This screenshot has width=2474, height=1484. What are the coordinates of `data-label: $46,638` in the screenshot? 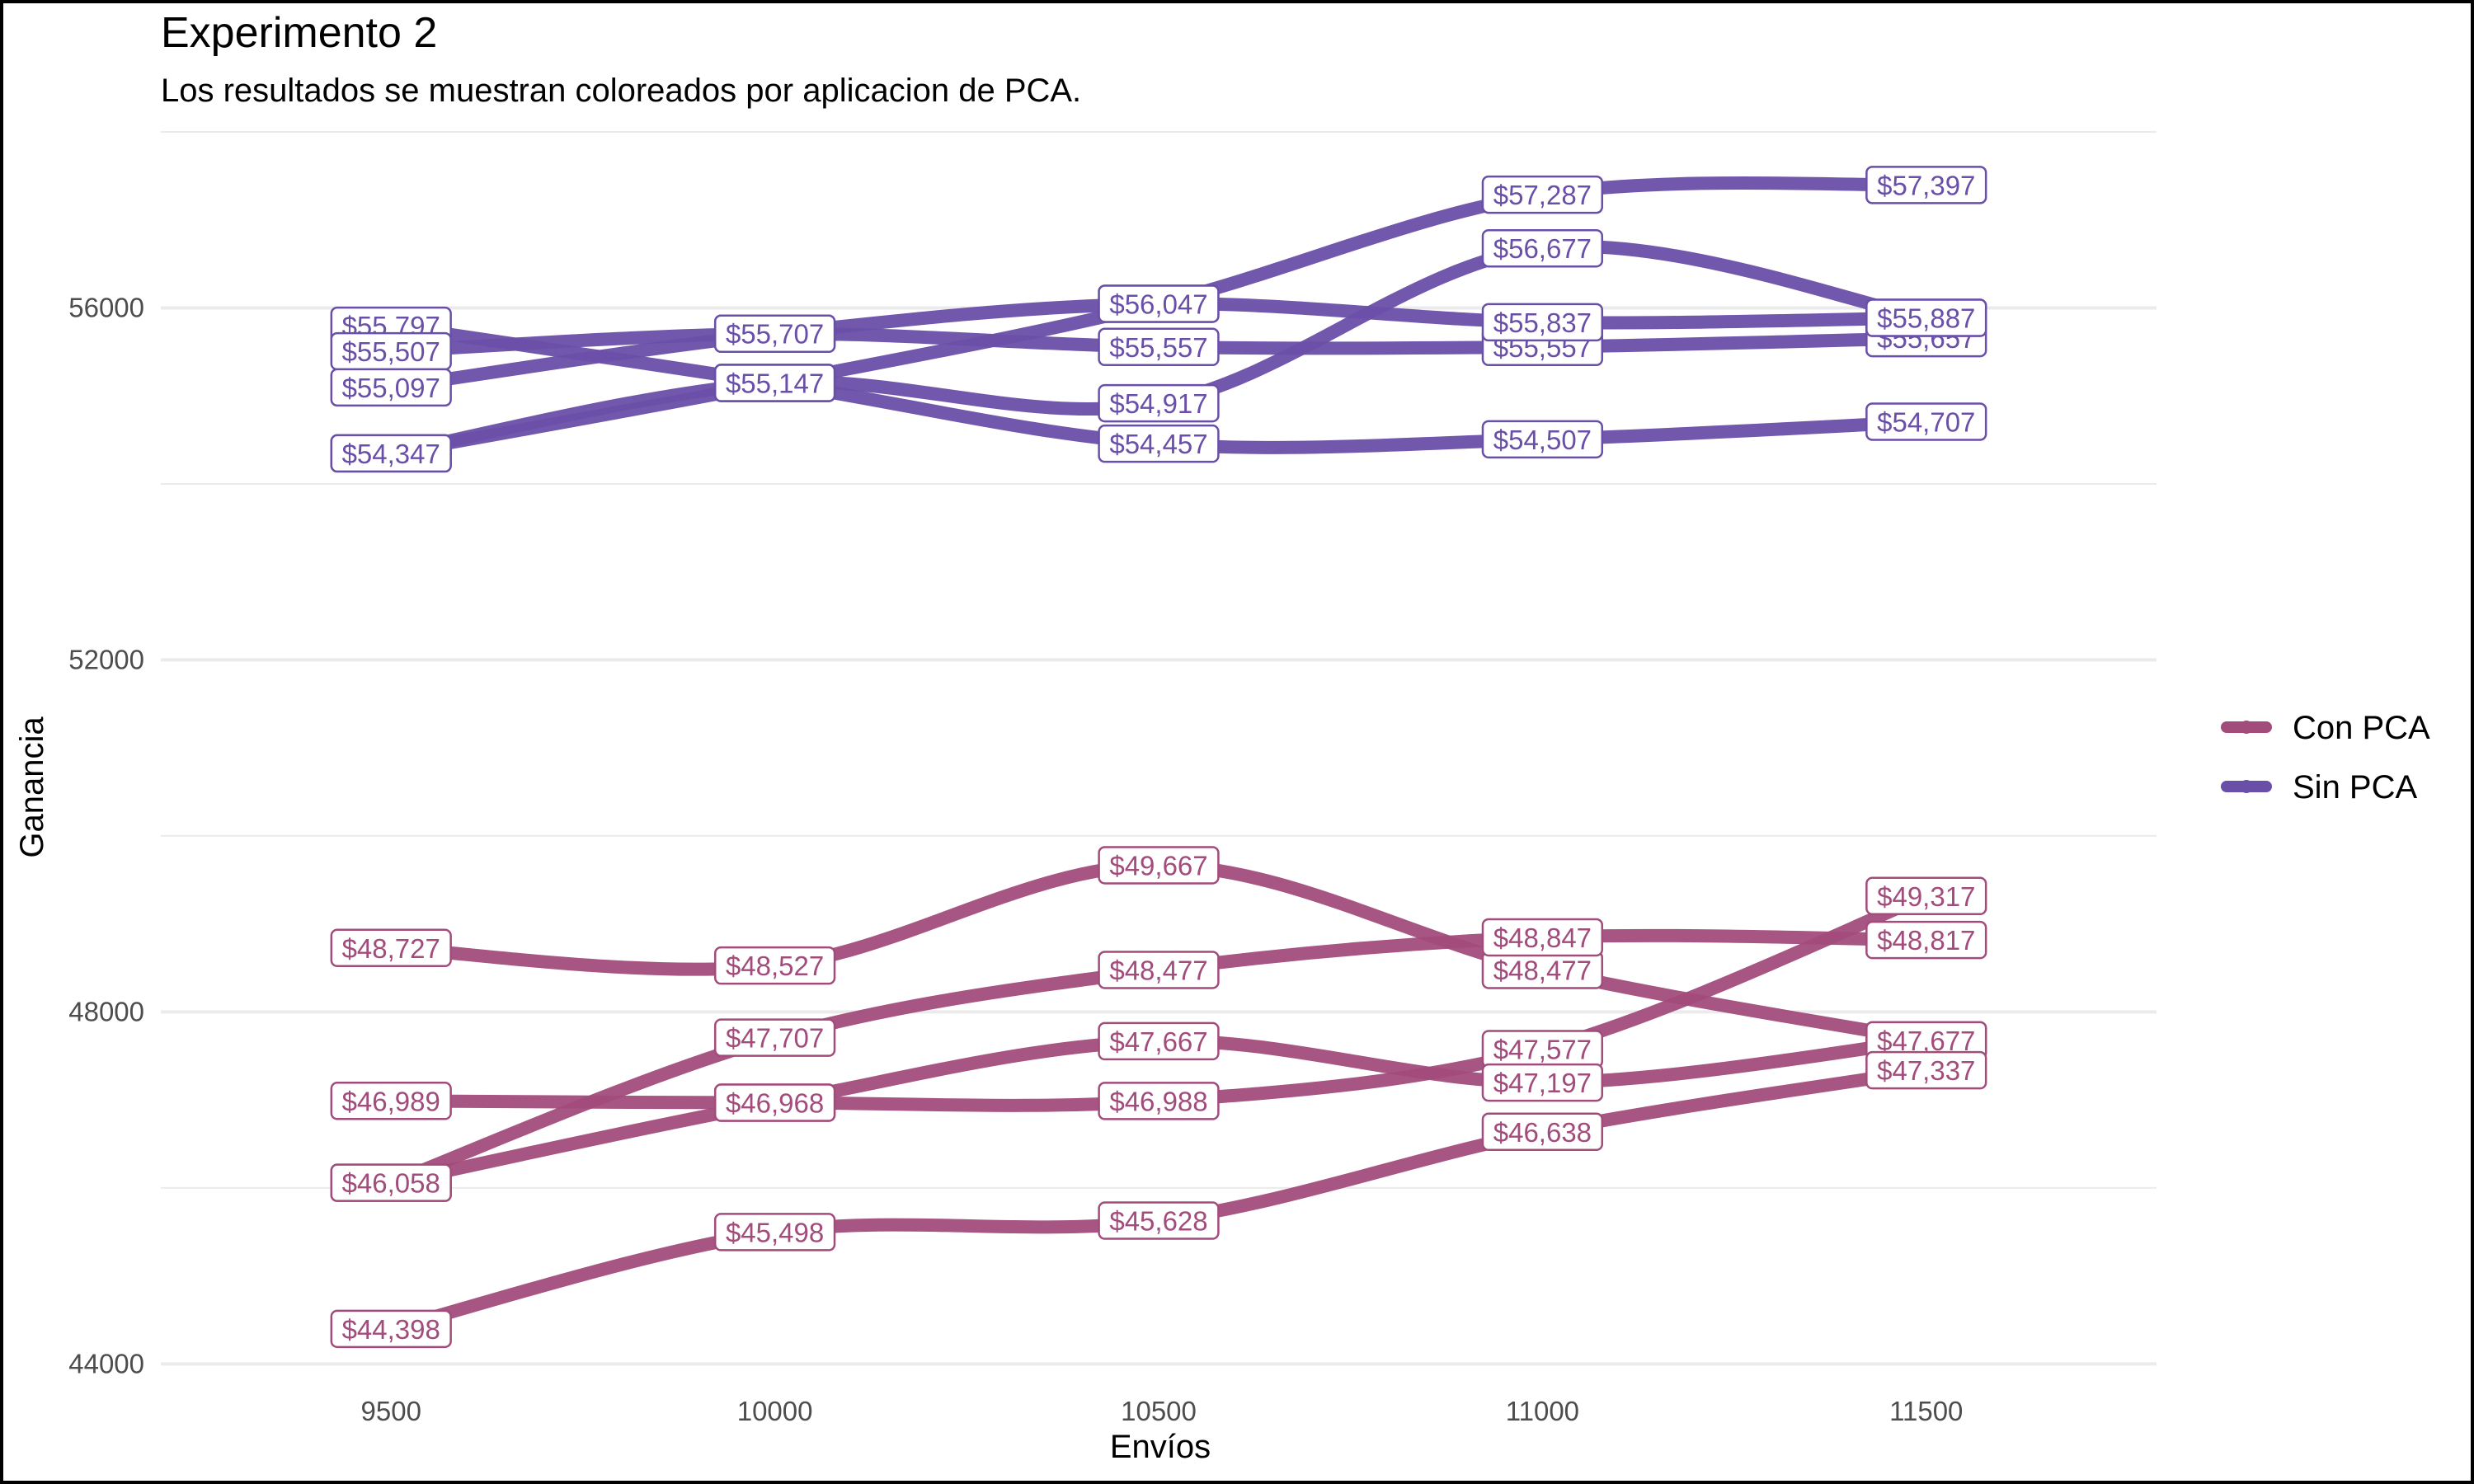 It's located at (1542, 1132).